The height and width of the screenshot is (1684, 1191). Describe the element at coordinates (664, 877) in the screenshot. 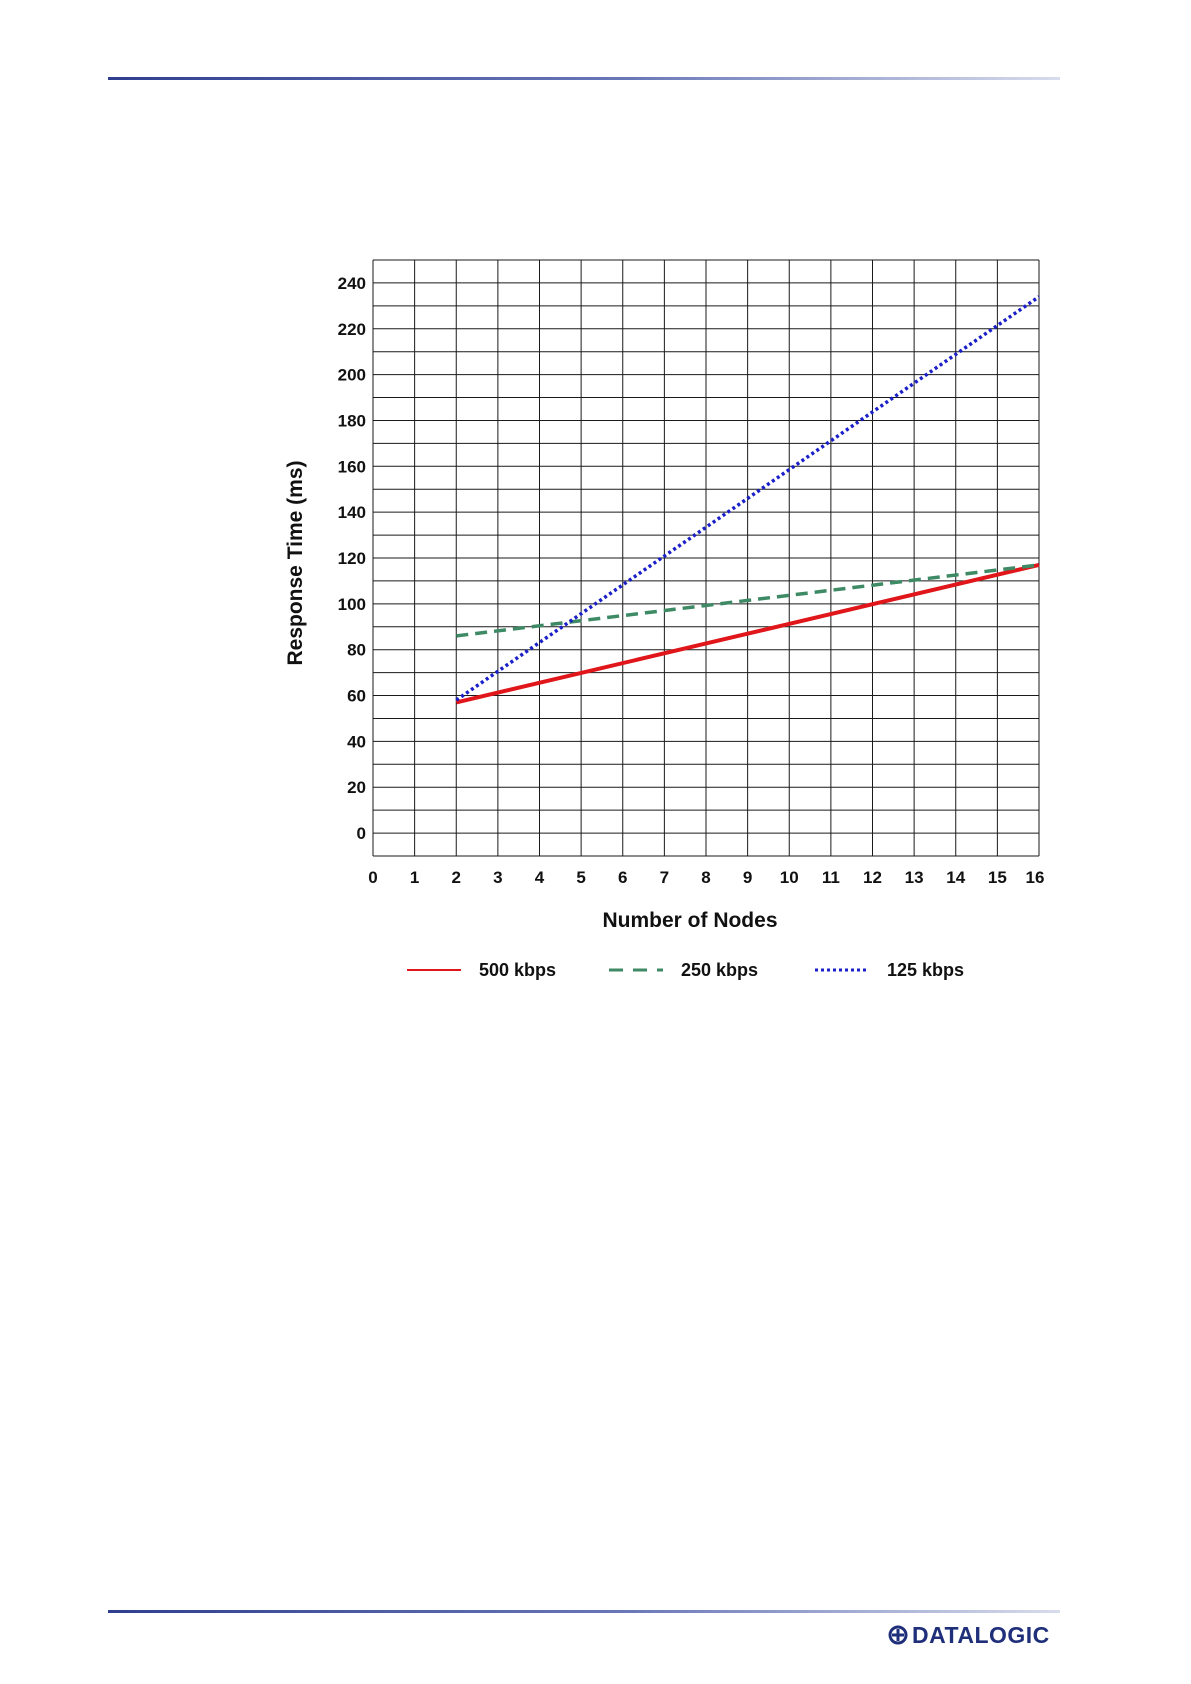

I see `x-tick-label: 7` at that location.